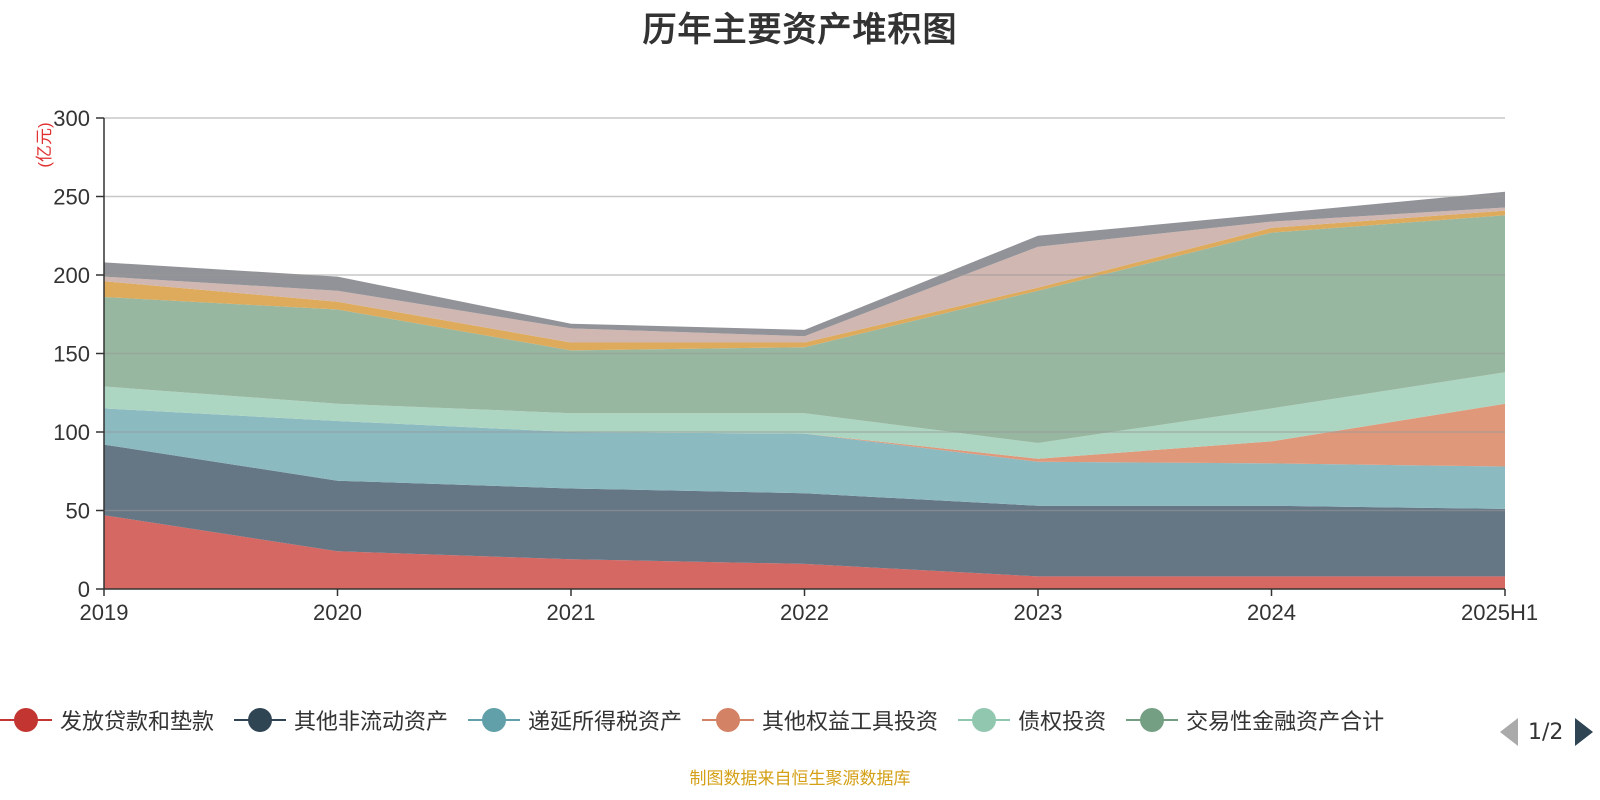  Describe the element at coordinates (571, 612) in the screenshot. I see `x-tick-label: 2021` at that location.